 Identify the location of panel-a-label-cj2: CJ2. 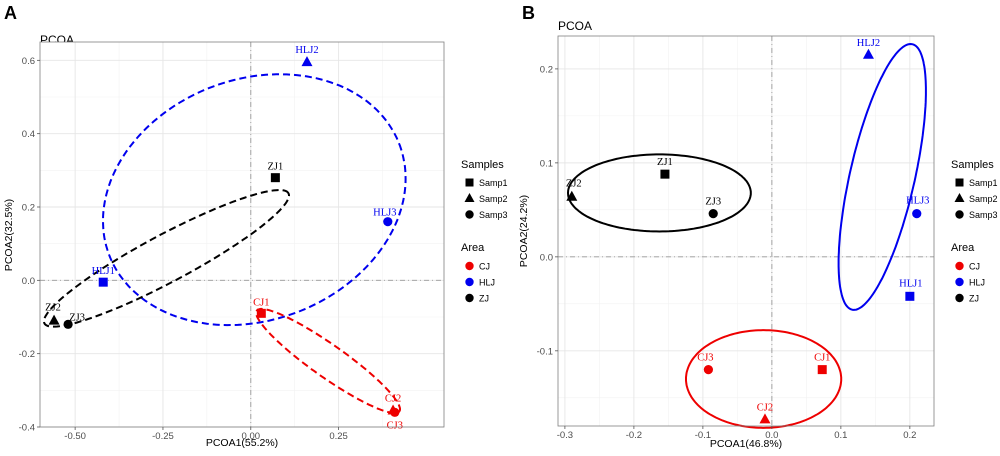
(393, 399).